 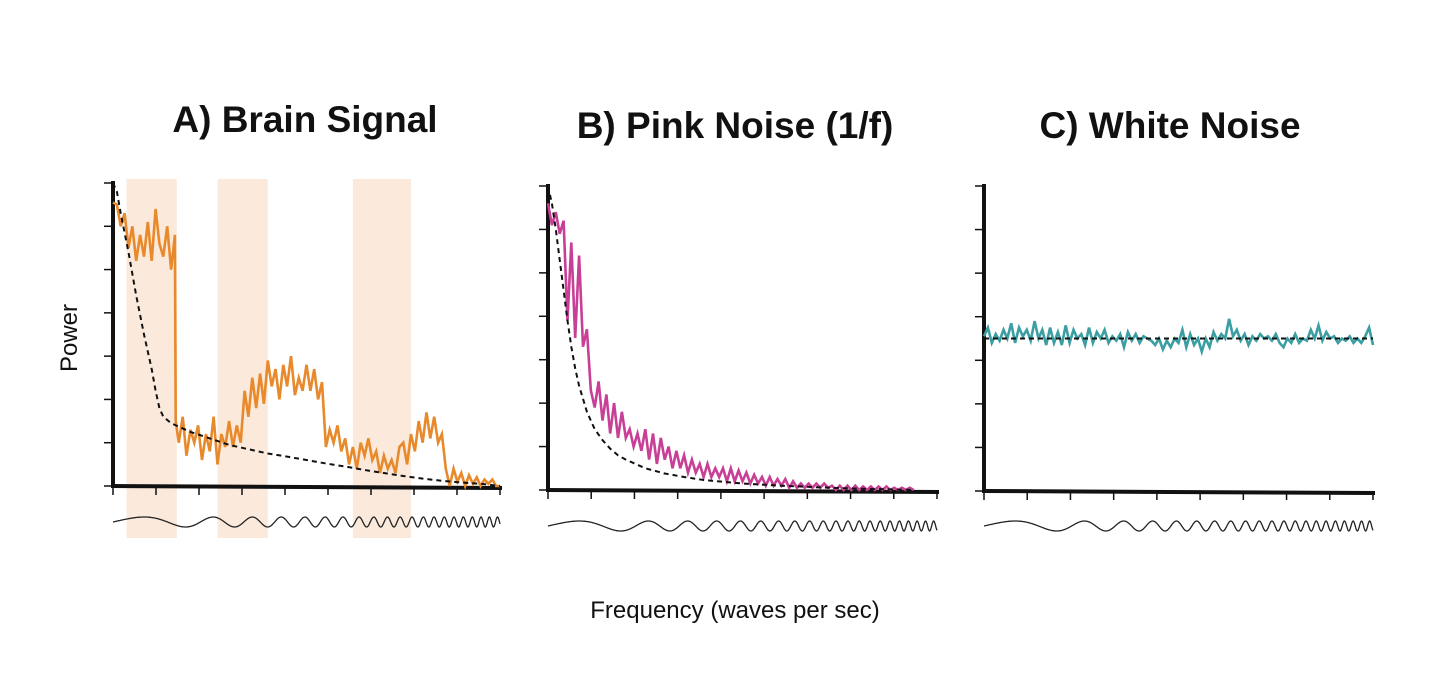 I want to click on x-axis-label: Frequency (waves per sec), so click(x=734, y=610).